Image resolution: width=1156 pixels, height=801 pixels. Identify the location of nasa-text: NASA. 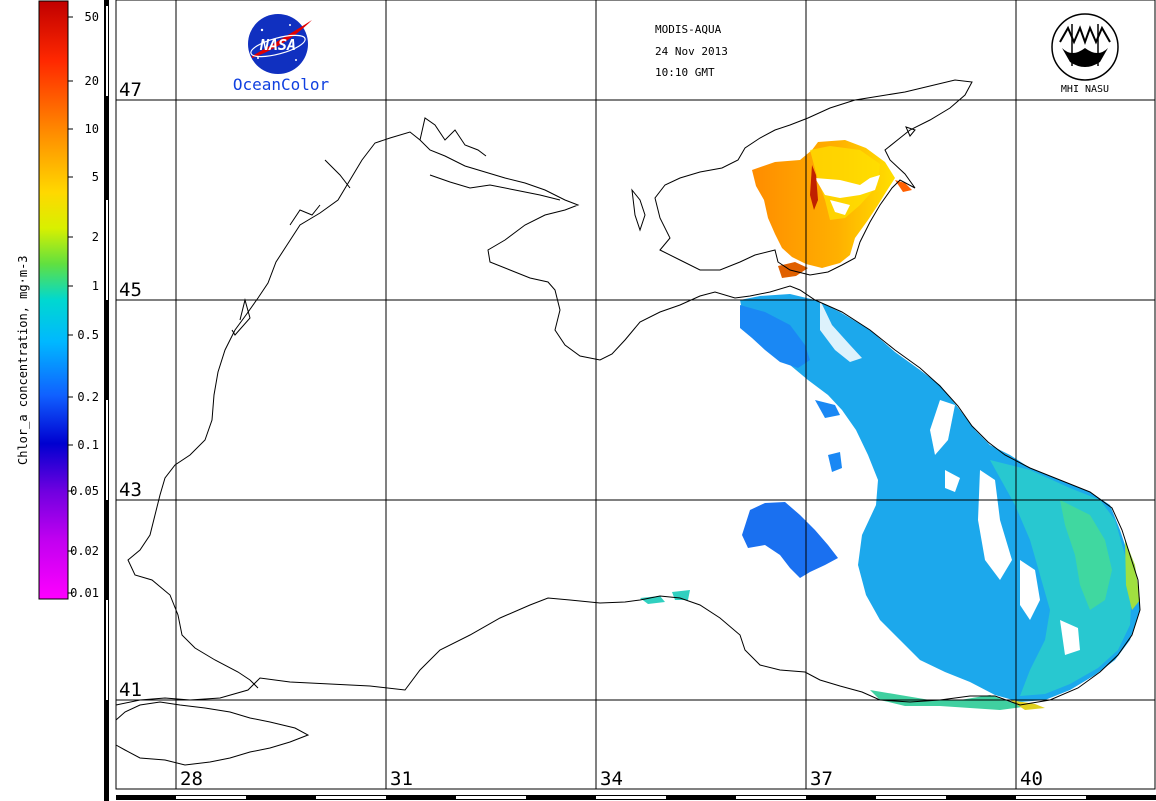
(277, 45).